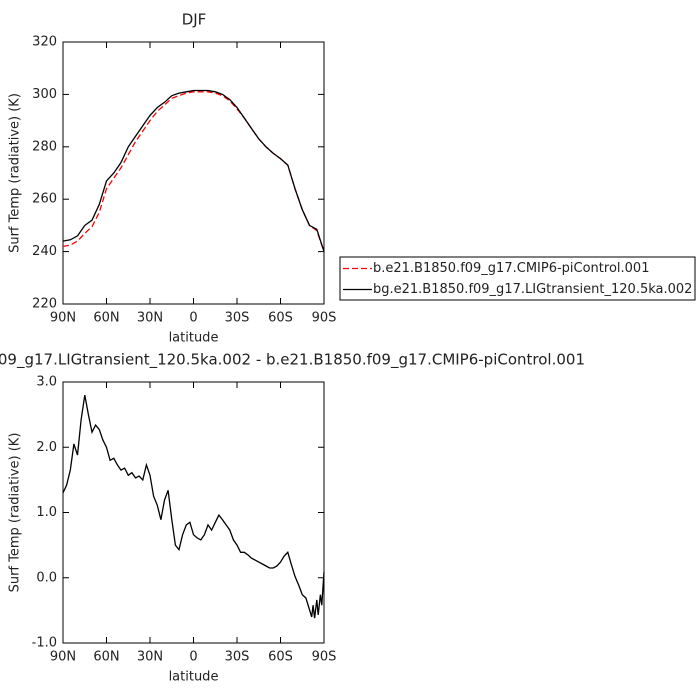  What do you see at coordinates (44, 304) in the screenshot?
I see `y-tick-label: 220` at bounding box center [44, 304].